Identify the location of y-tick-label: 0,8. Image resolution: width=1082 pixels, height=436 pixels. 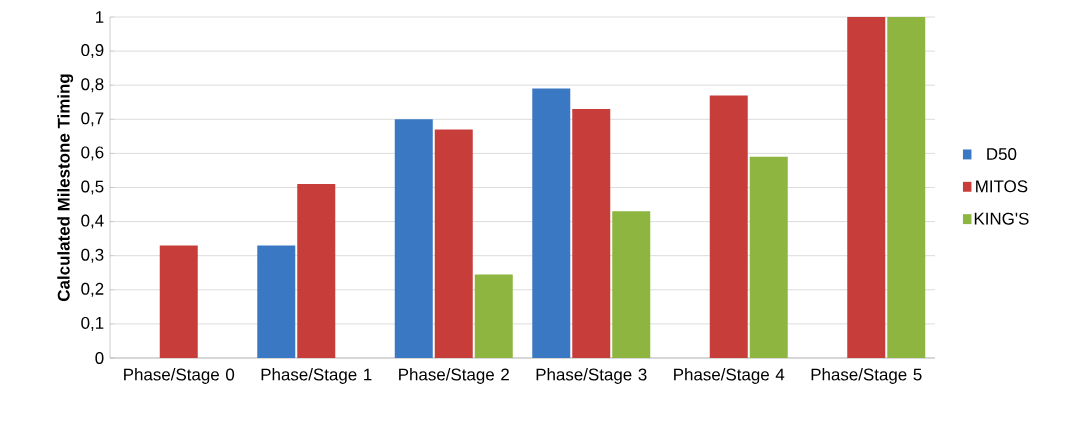
(92, 85).